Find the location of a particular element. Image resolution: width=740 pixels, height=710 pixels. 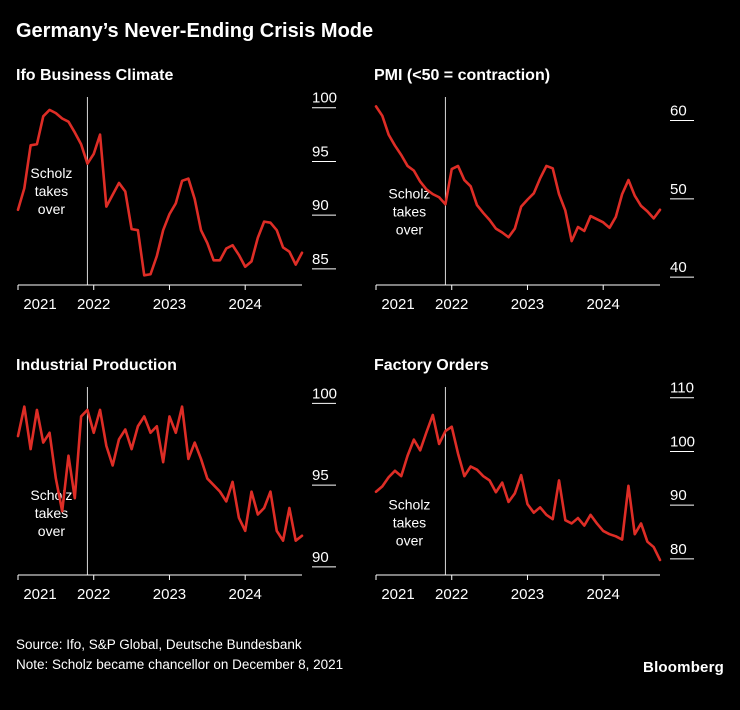

y-tick-label: 60 is located at coordinates (678, 111).